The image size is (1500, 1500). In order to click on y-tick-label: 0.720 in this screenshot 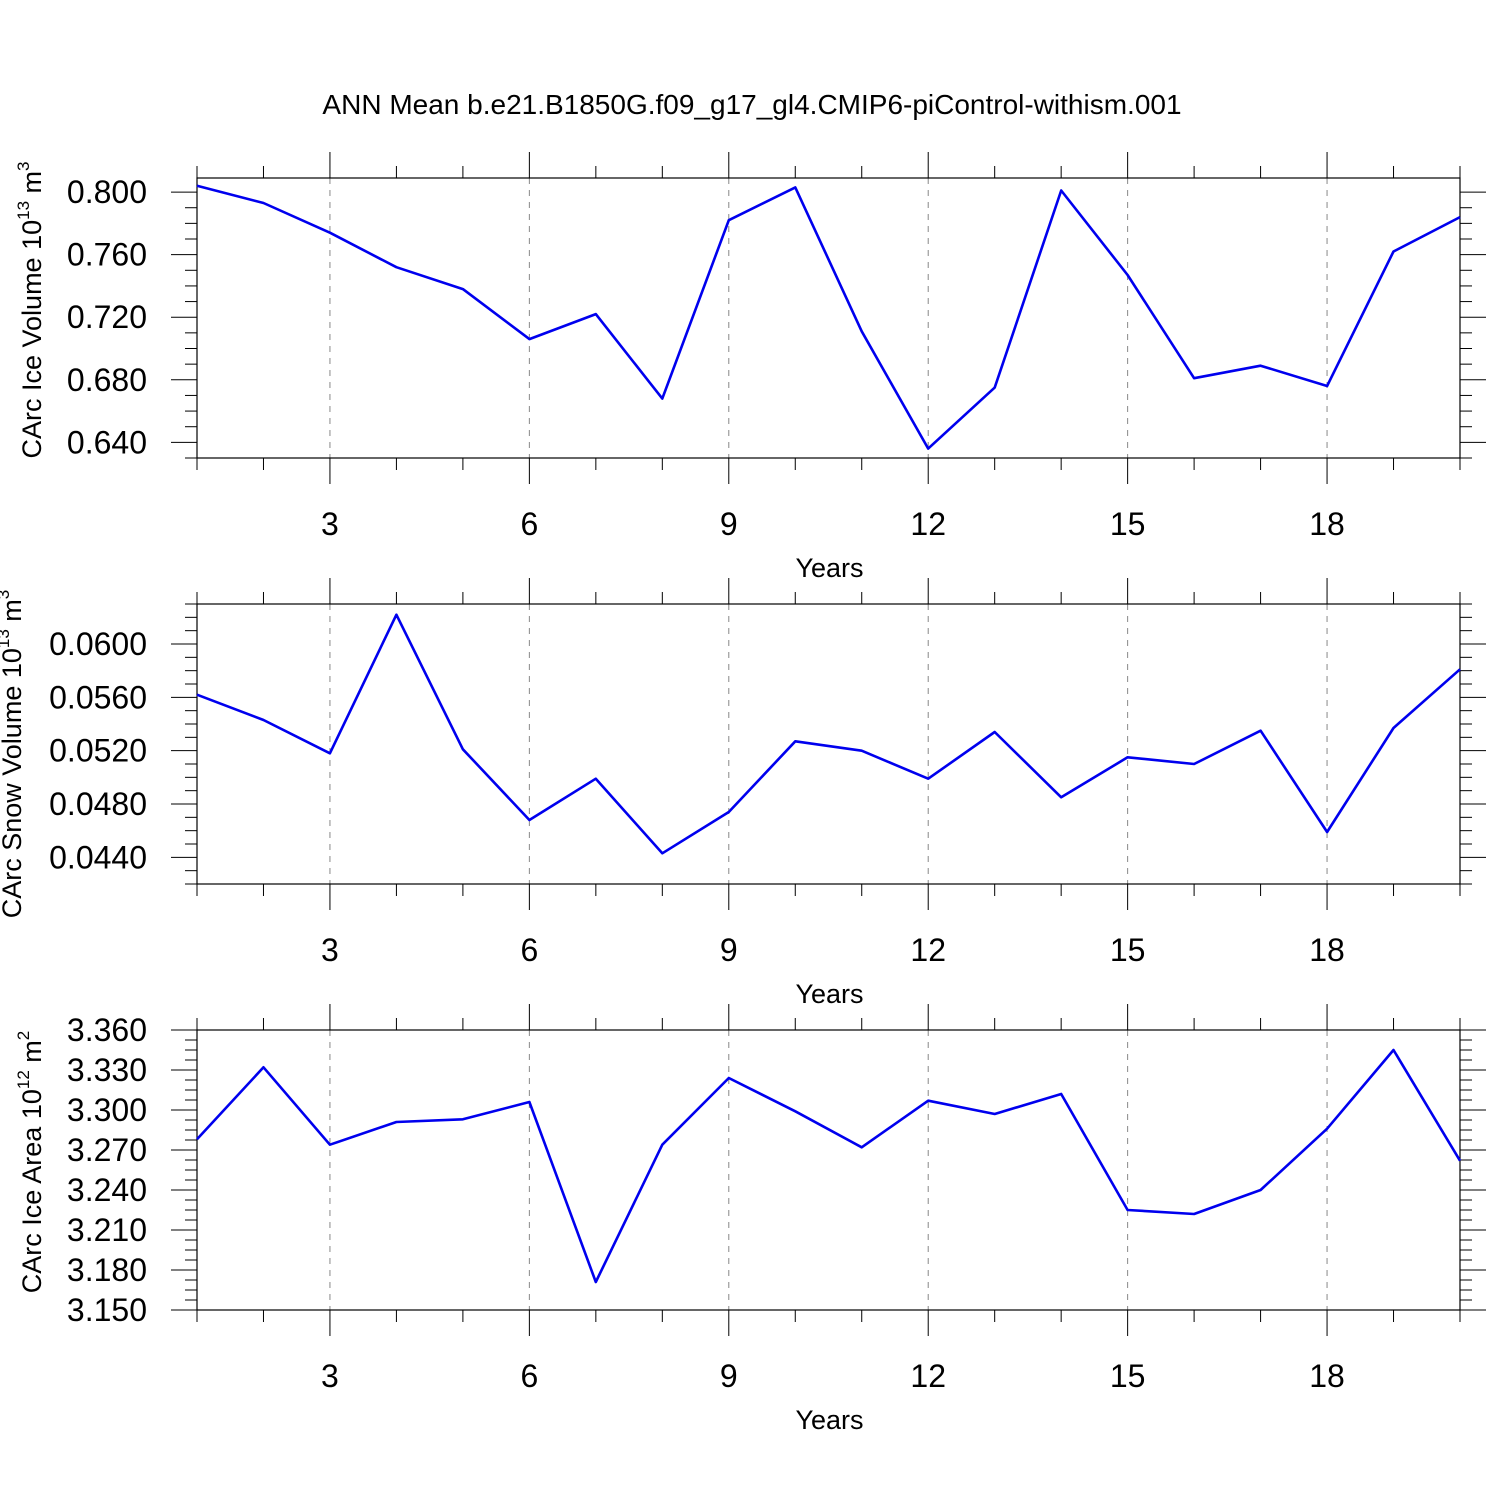, I will do `click(107, 317)`.